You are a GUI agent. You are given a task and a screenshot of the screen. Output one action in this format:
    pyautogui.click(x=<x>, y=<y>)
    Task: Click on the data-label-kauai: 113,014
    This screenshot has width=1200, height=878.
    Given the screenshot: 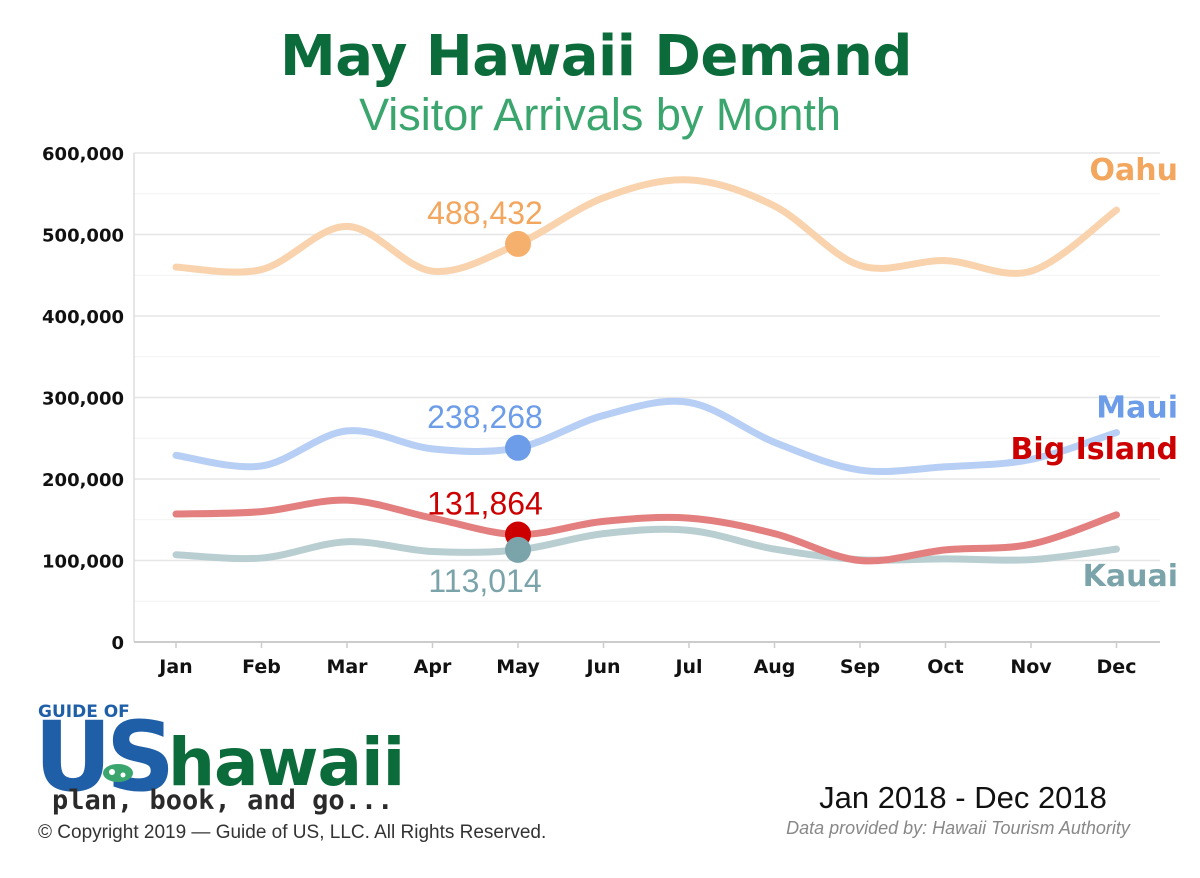 What is the action you would take?
    pyautogui.click(x=484, y=581)
    